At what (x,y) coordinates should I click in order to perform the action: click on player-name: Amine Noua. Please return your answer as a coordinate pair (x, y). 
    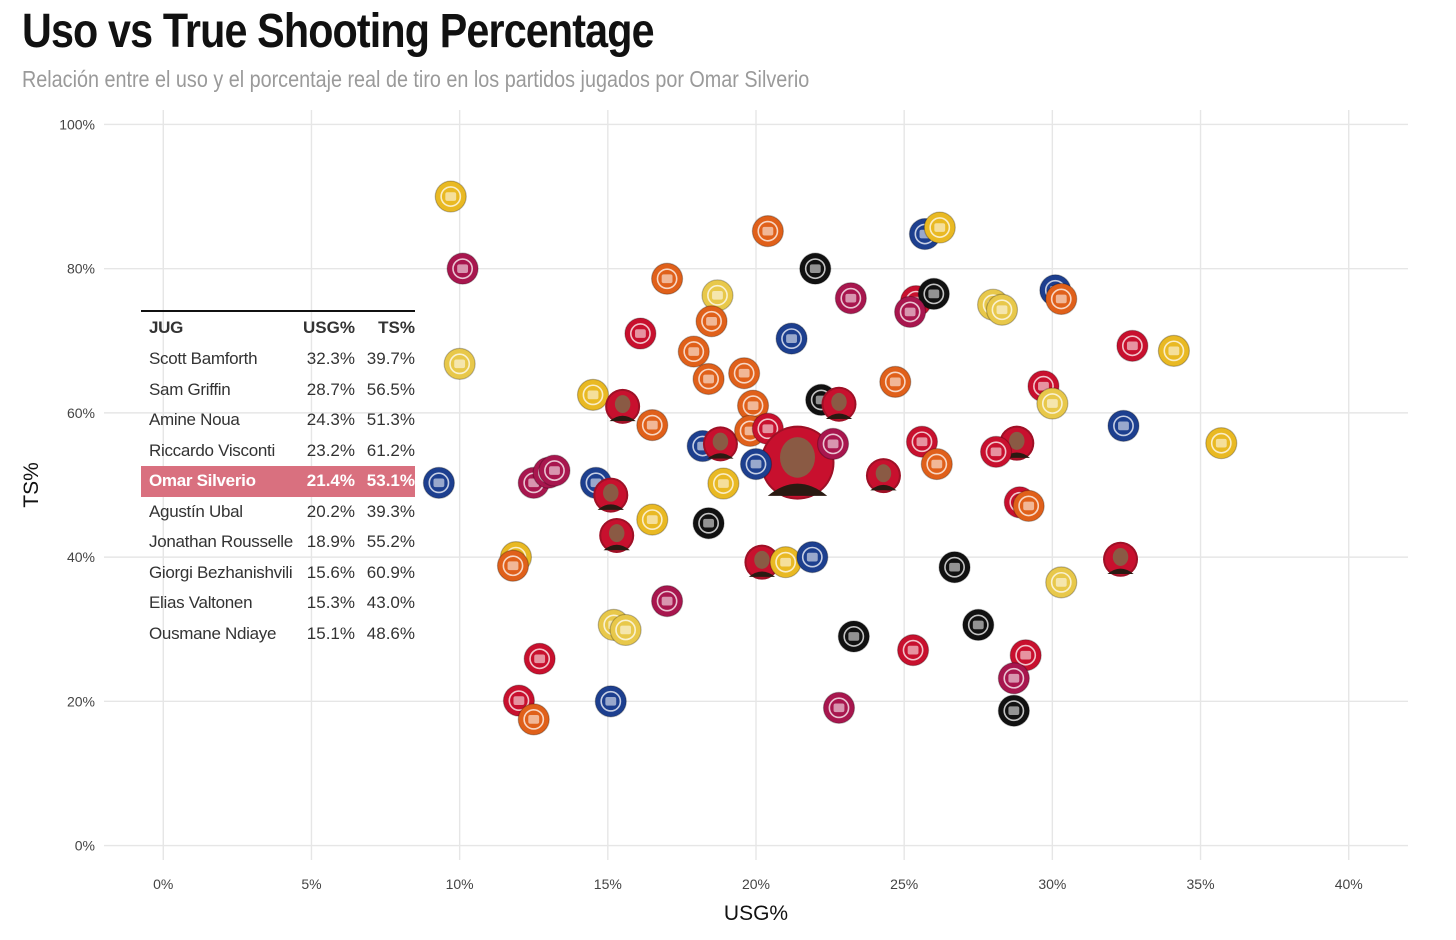
    Looking at the image, I should click on (194, 420).